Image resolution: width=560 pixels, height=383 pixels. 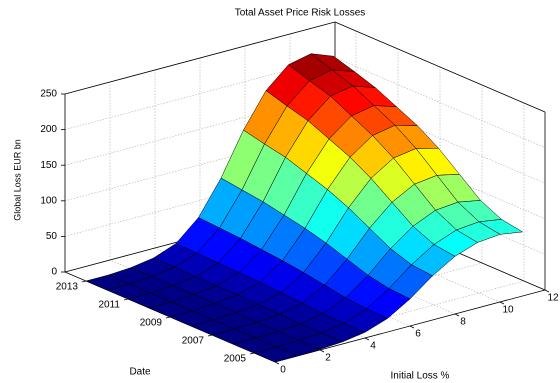 I want to click on x-tick-label: 2, so click(x=328, y=358).